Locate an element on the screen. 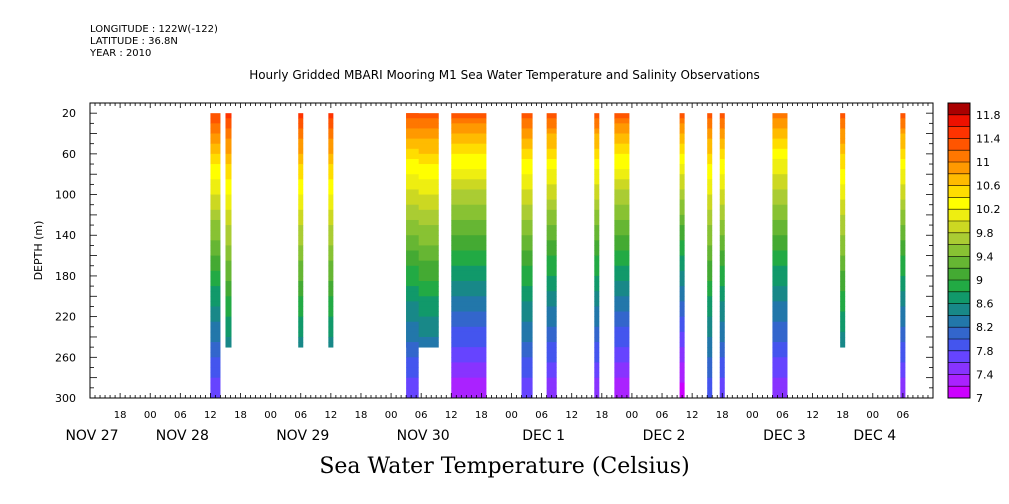  colorbar-label: 9.8 is located at coordinates (985, 233).